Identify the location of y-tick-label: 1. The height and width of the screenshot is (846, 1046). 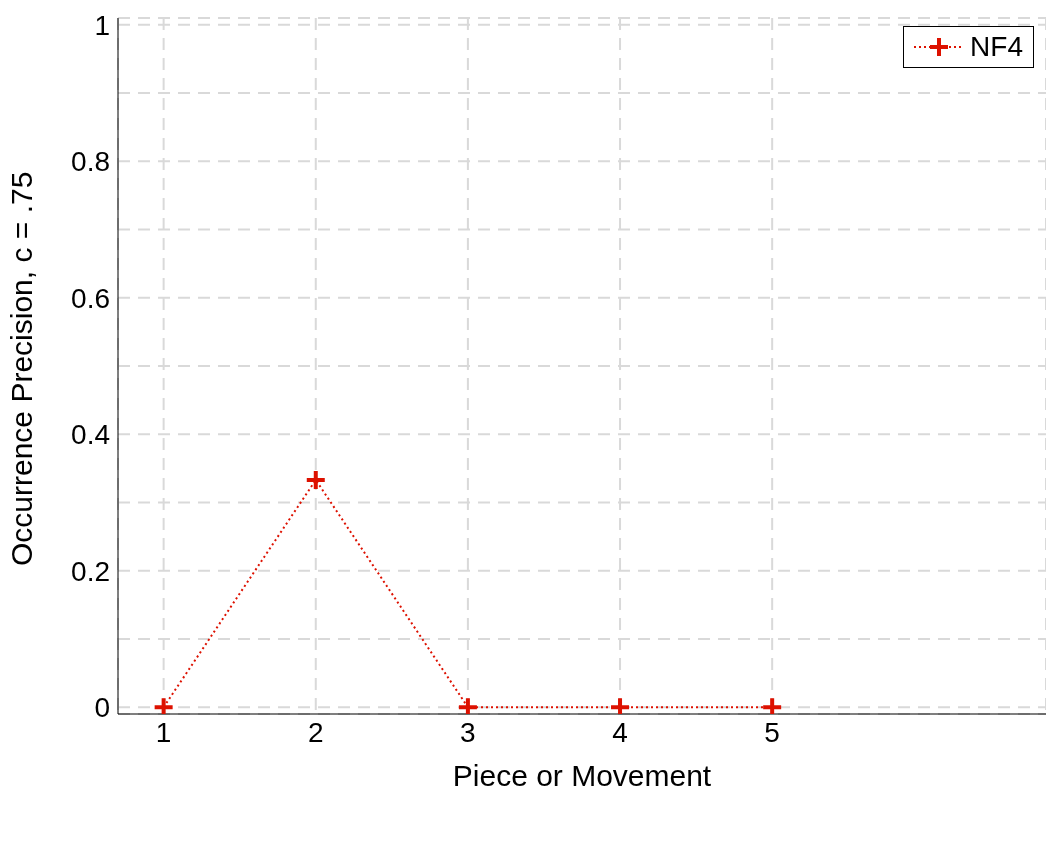
(102, 25).